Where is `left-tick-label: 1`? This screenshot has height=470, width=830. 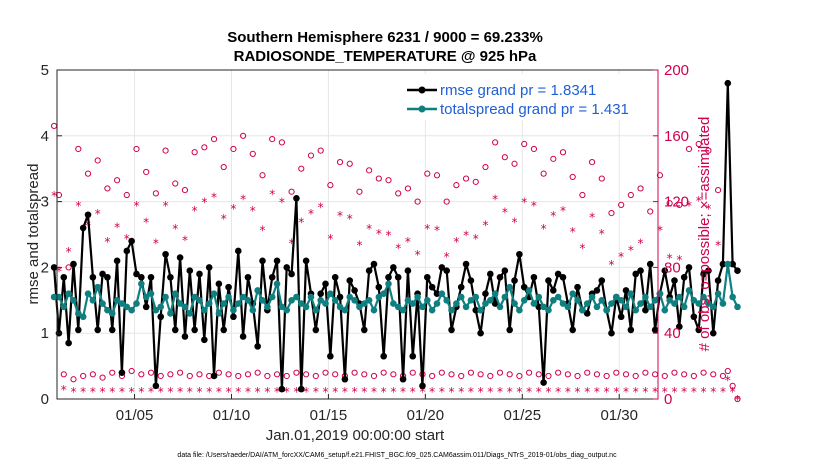
left-tick-label: 1 is located at coordinates (45, 333).